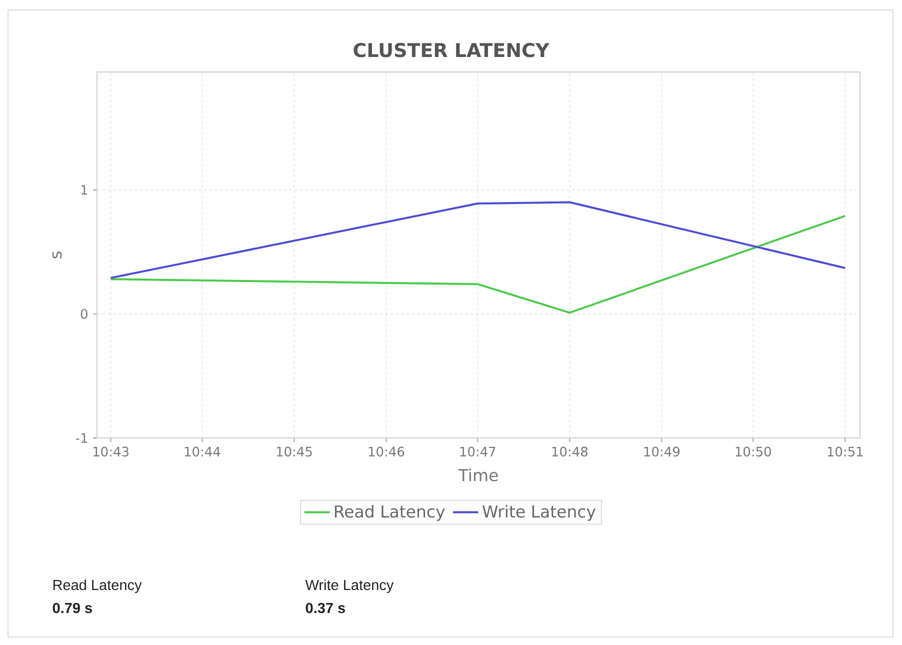 This screenshot has width=902, height=645. Describe the element at coordinates (753, 451) in the screenshot. I see `x-tick-label: 10:50` at that location.